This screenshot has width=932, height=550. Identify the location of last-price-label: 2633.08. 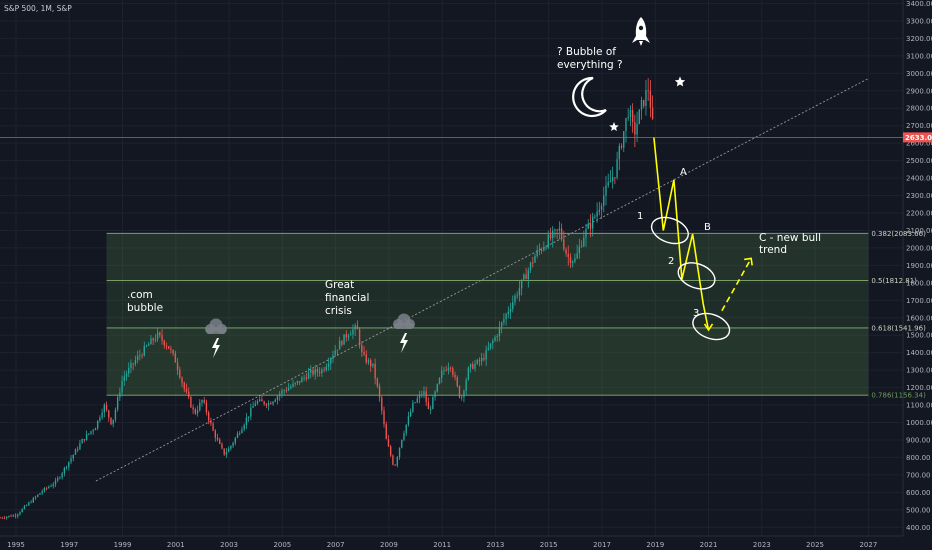
(918, 138).